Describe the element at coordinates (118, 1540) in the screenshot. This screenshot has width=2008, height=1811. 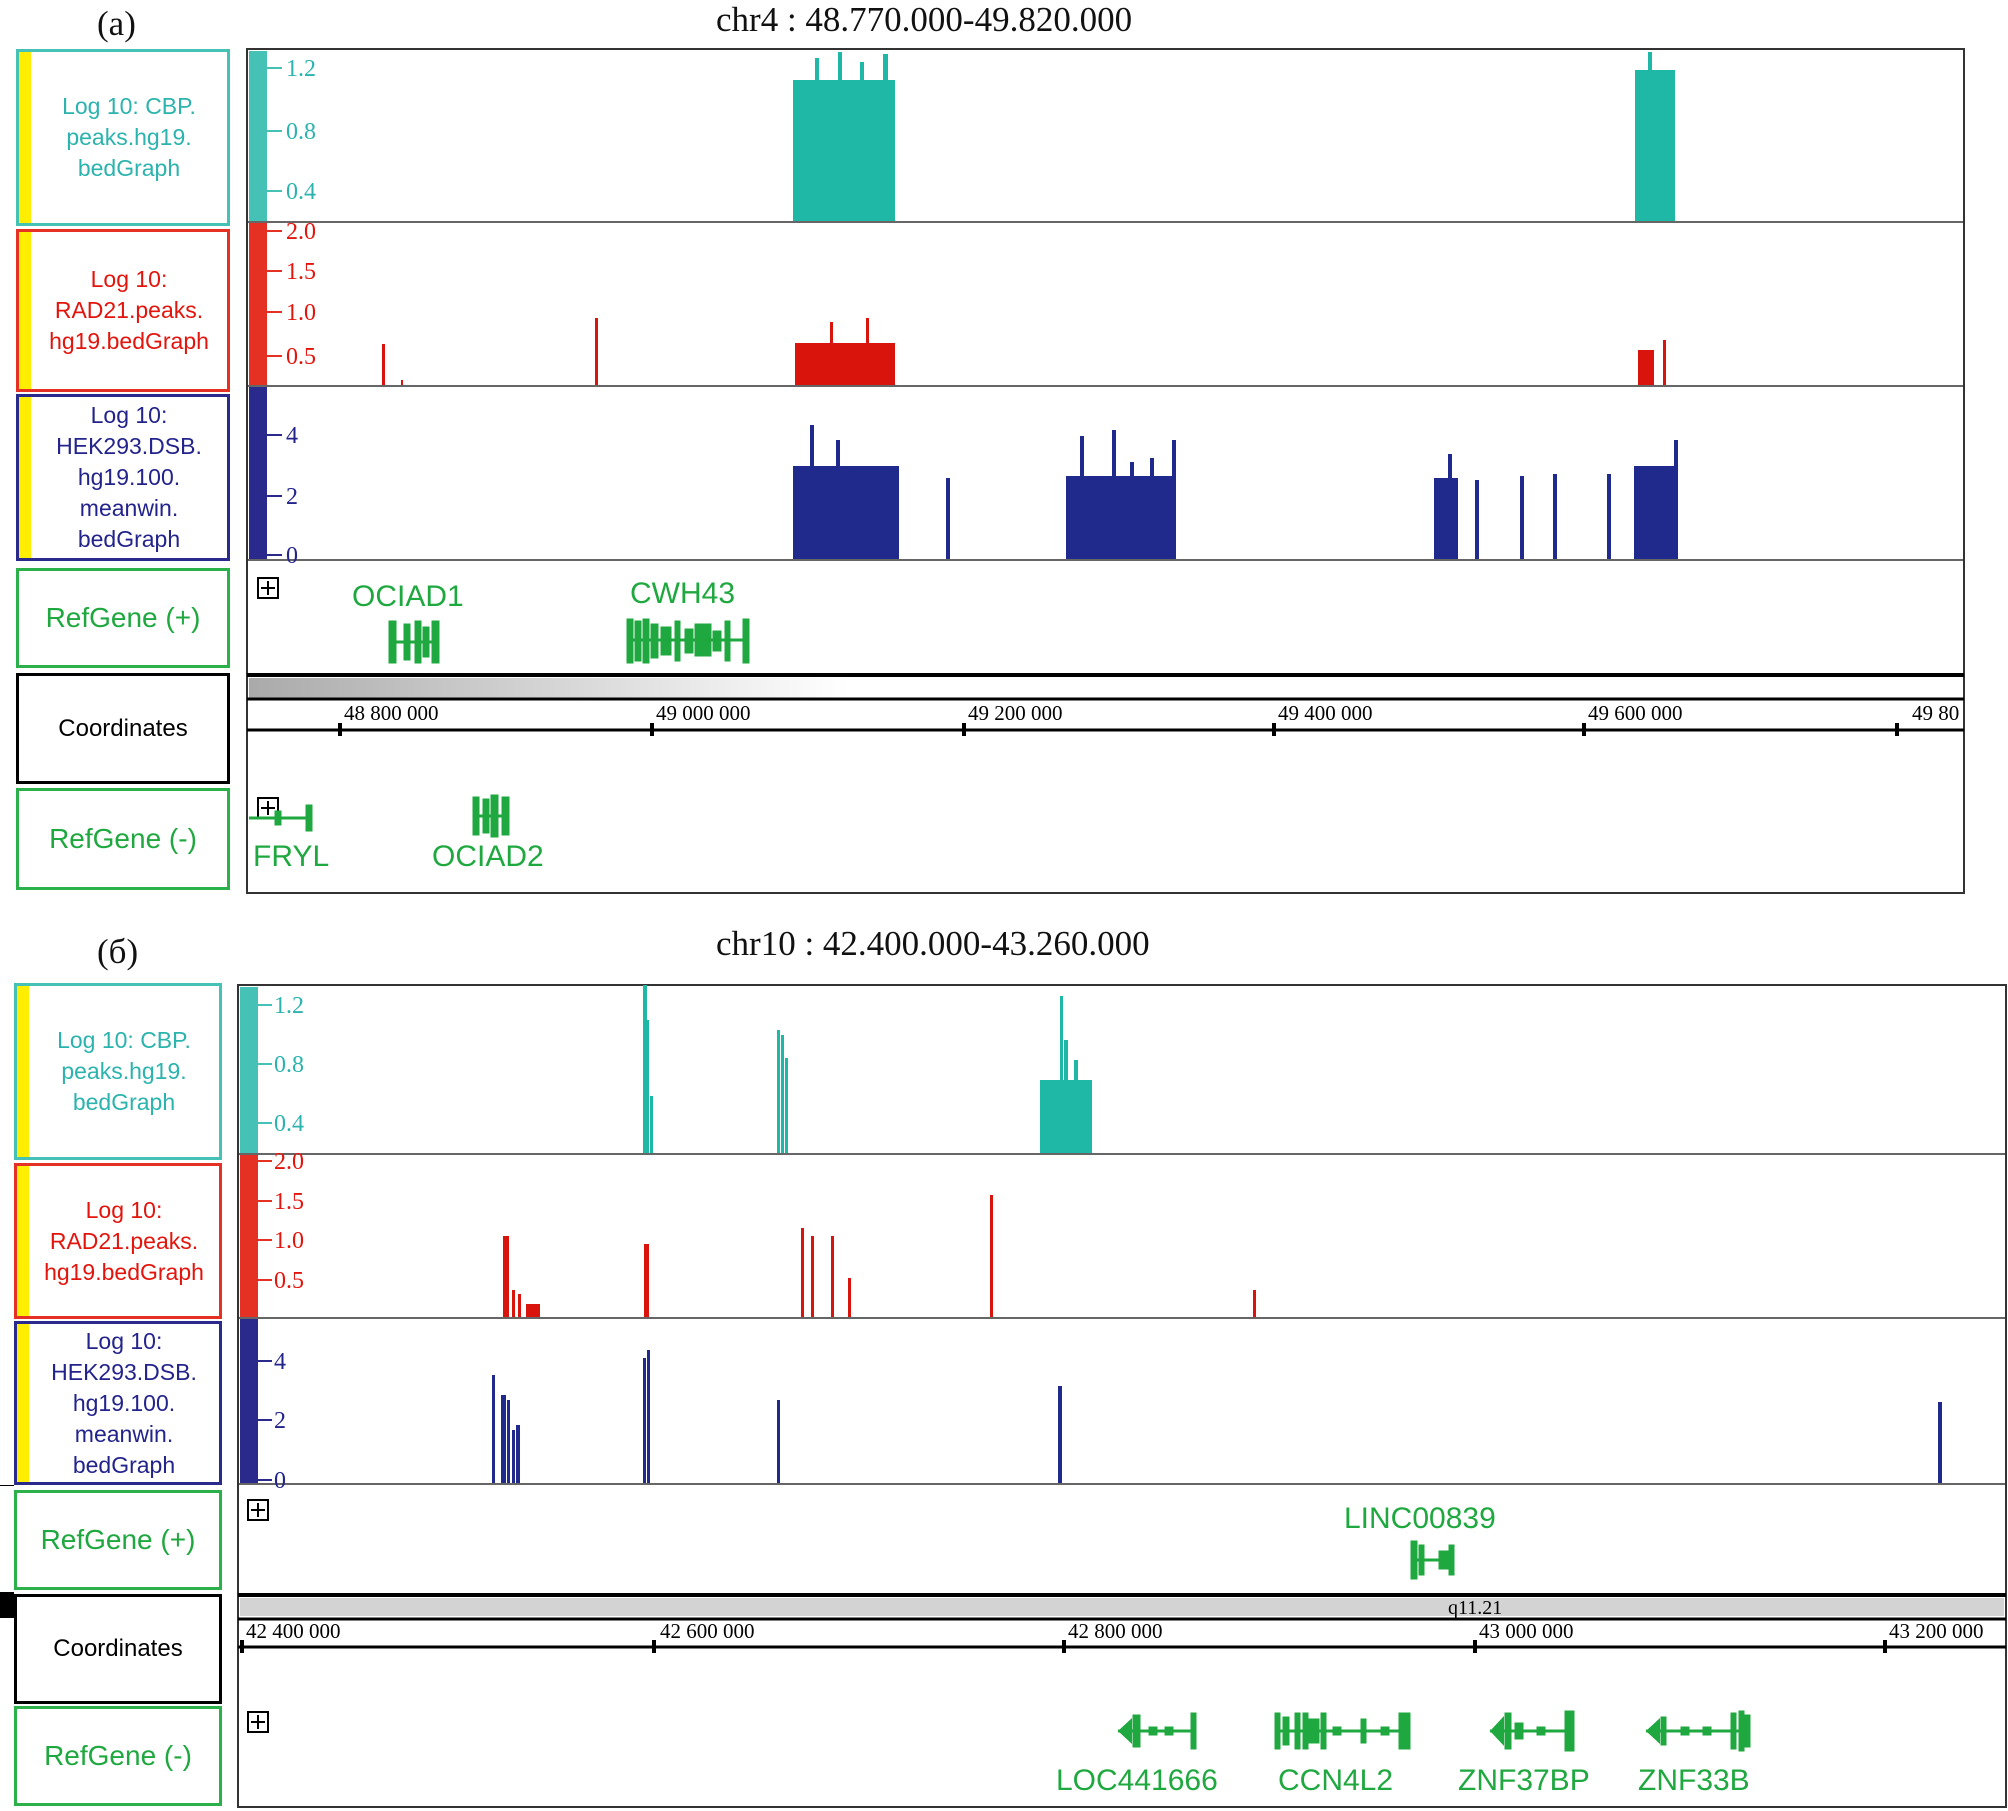
I see `panel-b-refgene-plus-label: RefGene (+)` at that location.